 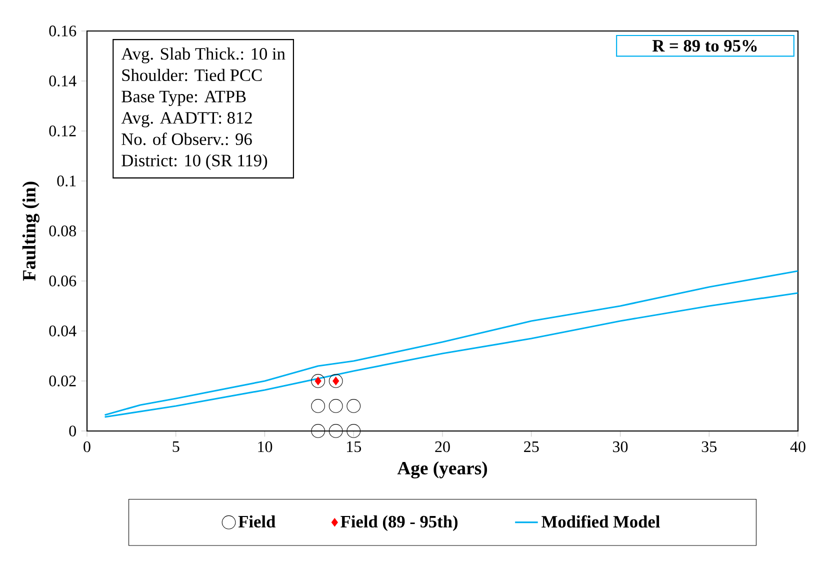 What do you see at coordinates (184, 98) in the screenshot?
I see `annotation: Base Type: ATPB` at bounding box center [184, 98].